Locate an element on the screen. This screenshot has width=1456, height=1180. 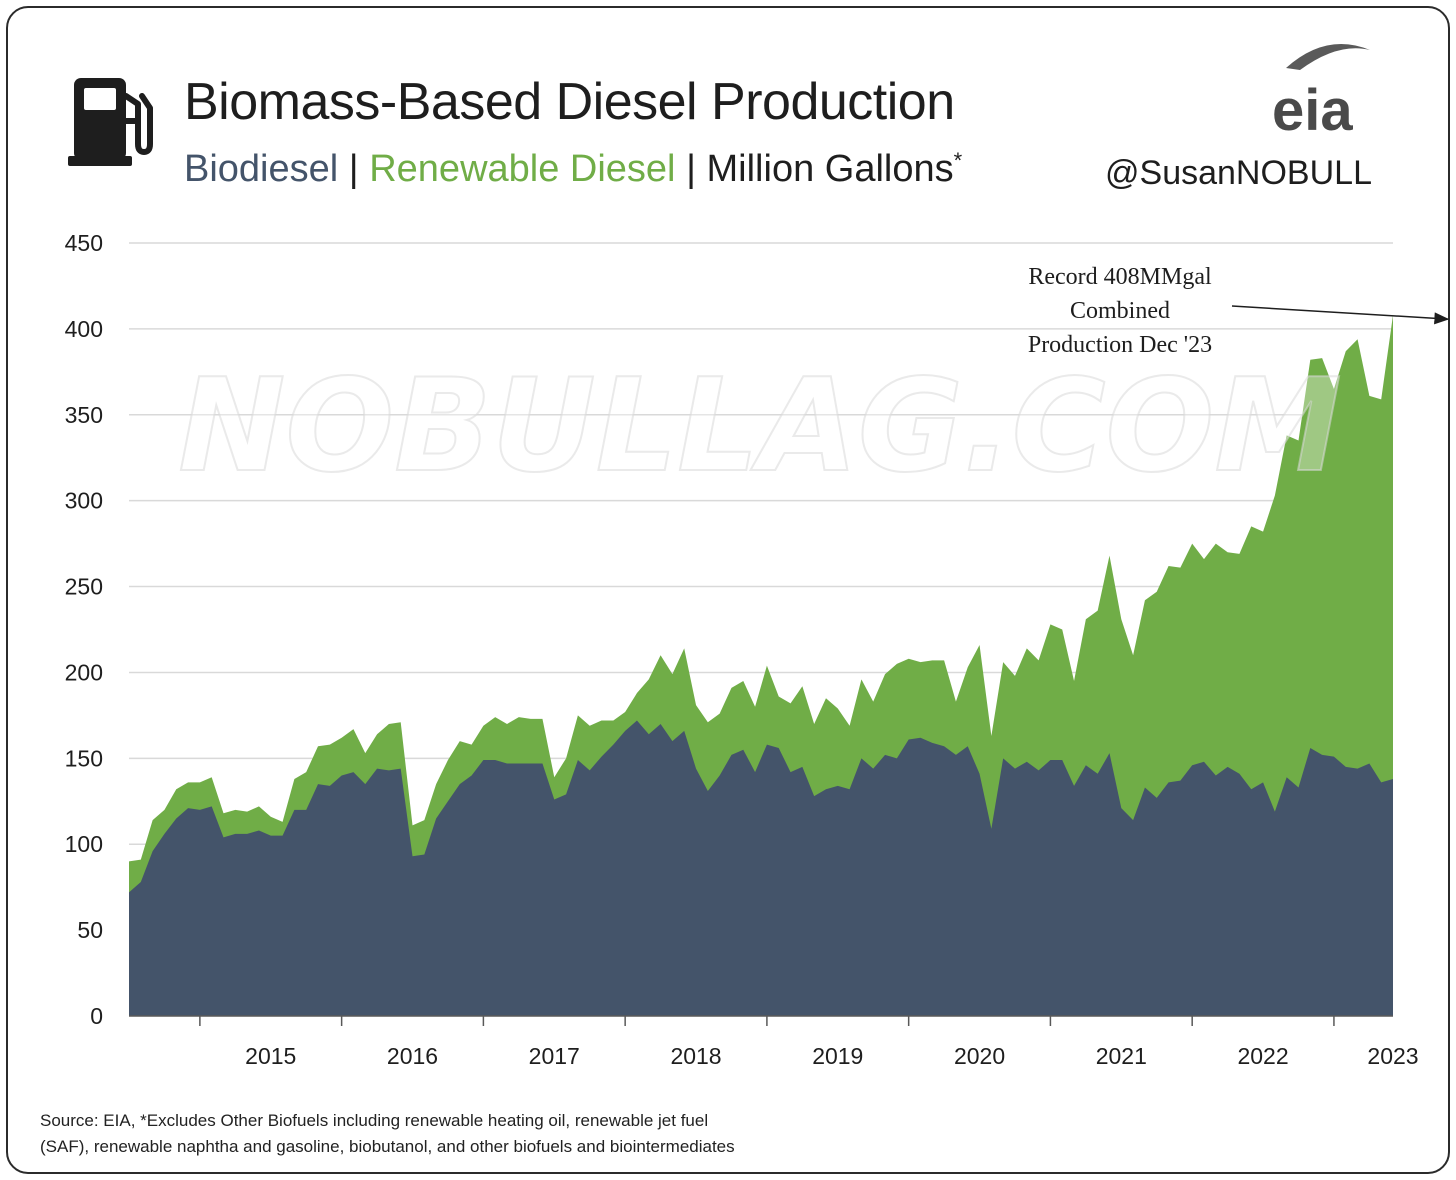
x-tick-label: 2018 is located at coordinates (695, 1056).